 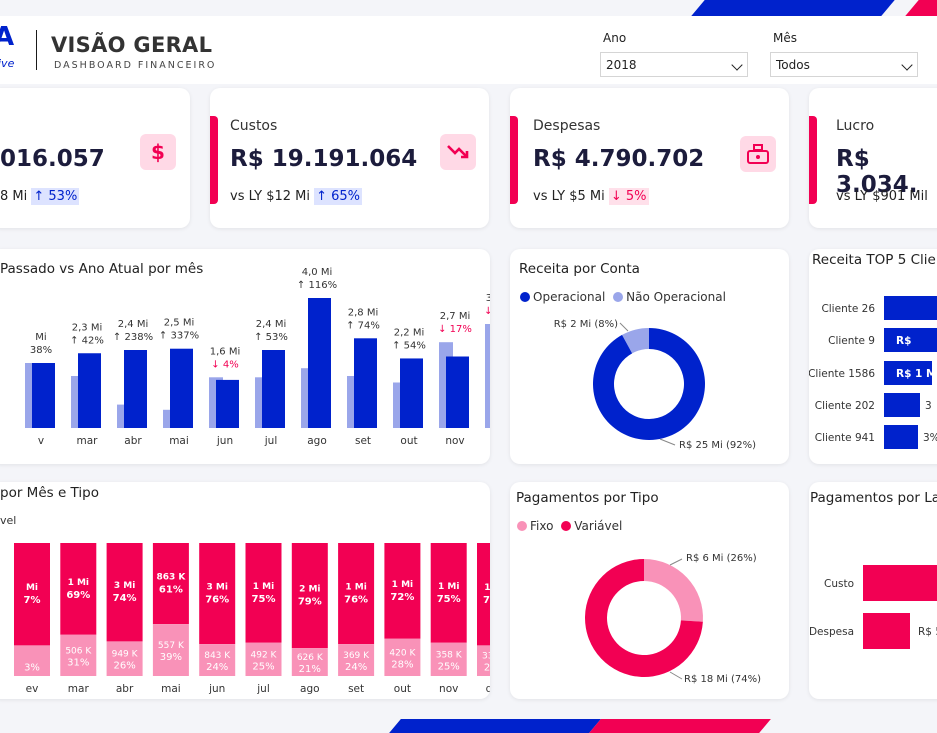 What do you see at coordinates (877, 172) in the screenshot?
I see `kpi-value: R$ 3.034.` at bounding box center [877, 172].